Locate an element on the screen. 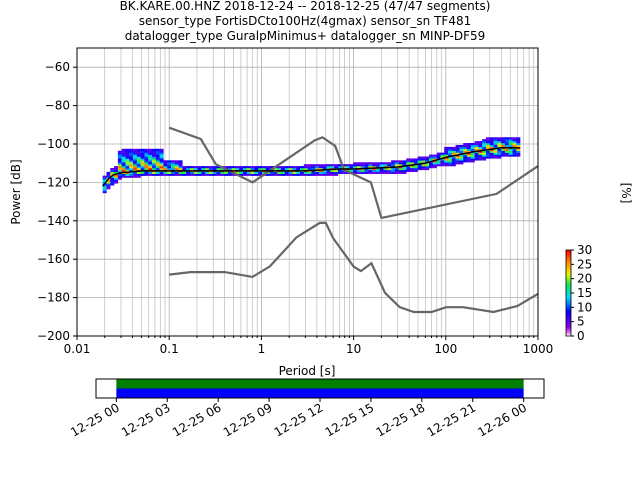  timeline-tick-label: 12-25 03 is located at coordinates (146, 419).